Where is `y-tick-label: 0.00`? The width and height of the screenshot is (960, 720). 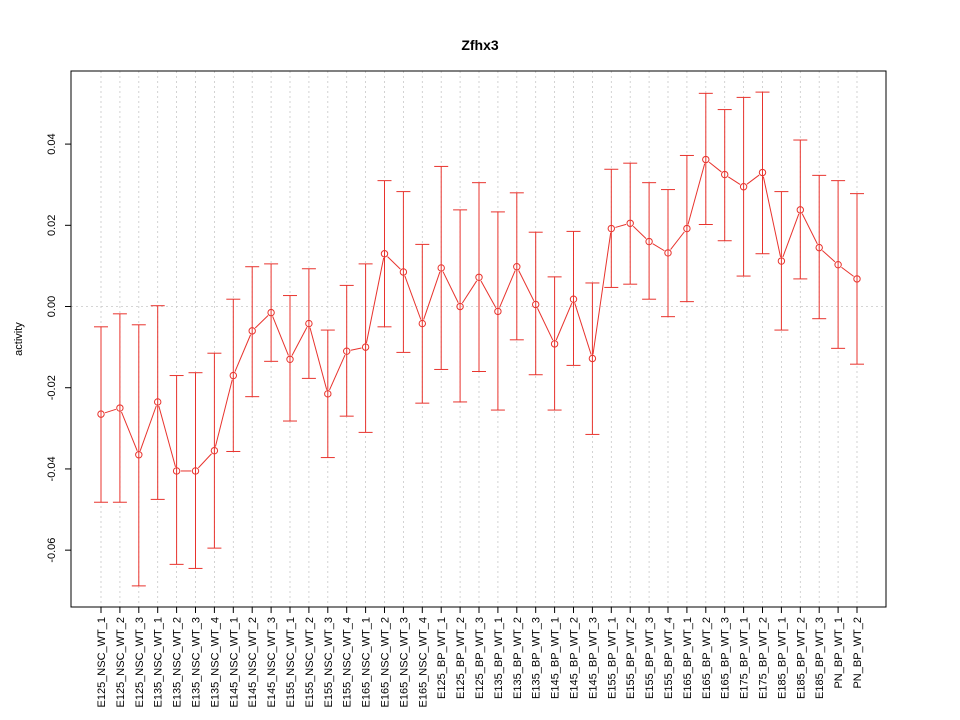
y-tick-label: 0.00 is located at coordinates (52, 306).